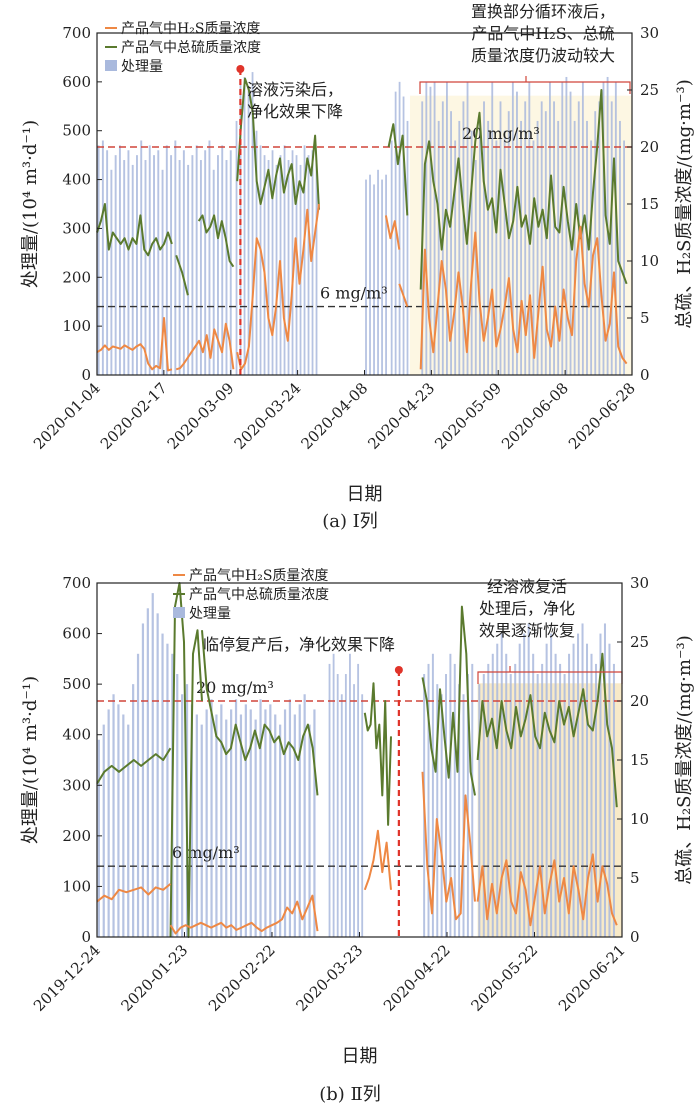 This screenshot has height=1119, width=700. What do you see at coordinates (201, 416) in the screenshot?
I see `x-tick-label: 2020-03-09` at bounding box center [201, 416].